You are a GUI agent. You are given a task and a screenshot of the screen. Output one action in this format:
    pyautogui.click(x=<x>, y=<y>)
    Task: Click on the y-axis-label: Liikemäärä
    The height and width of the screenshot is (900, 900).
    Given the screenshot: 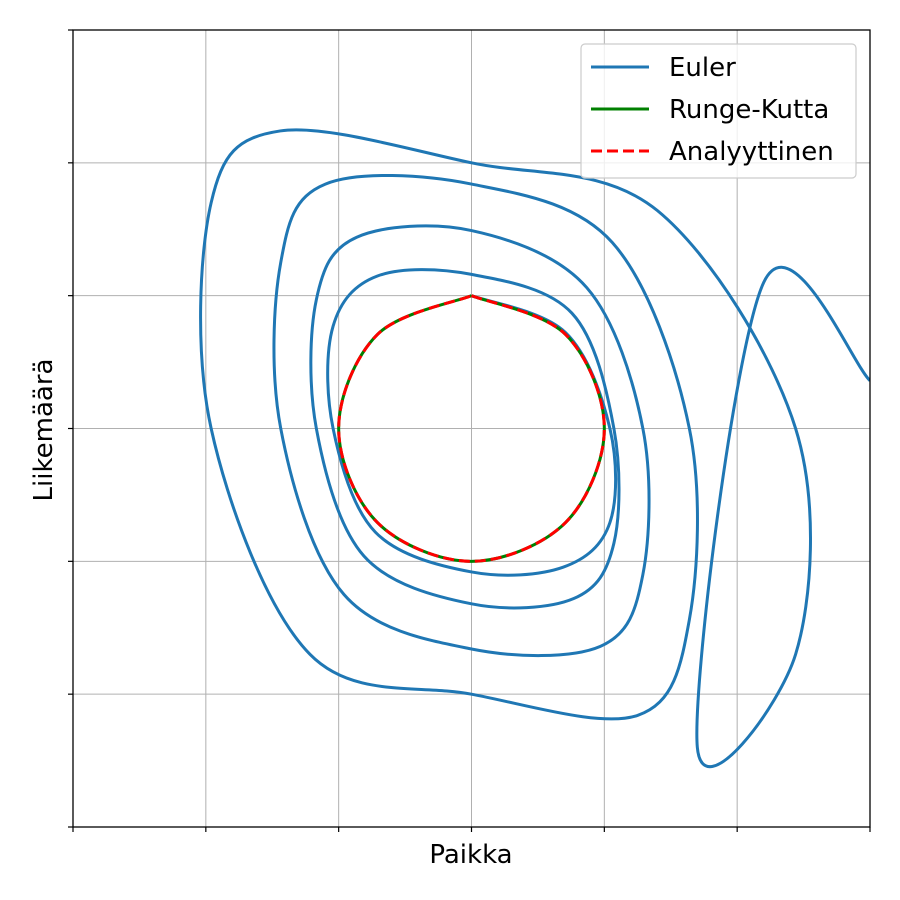 What is the action you would take?
    pyautogui.click(x=44, y=430)
    